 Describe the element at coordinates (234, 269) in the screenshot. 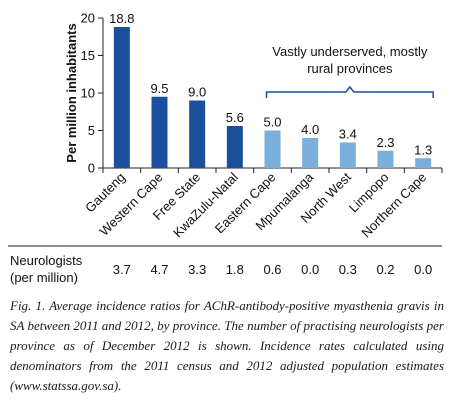

I see `neurologists-value: 1.8` at that location.